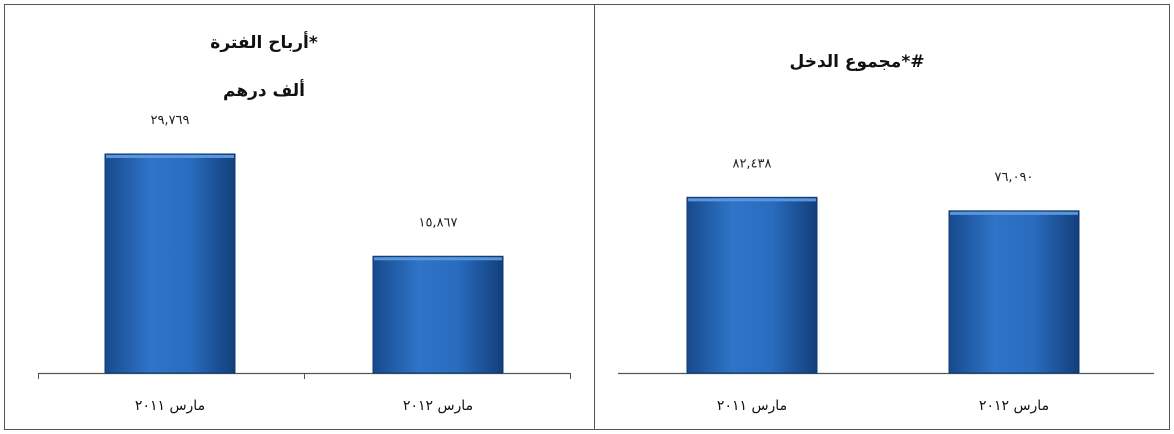 This screenshot has height=434, width=1174. I want to click on profit-chart-subtitle: ألف درهم, so click(264, 90).